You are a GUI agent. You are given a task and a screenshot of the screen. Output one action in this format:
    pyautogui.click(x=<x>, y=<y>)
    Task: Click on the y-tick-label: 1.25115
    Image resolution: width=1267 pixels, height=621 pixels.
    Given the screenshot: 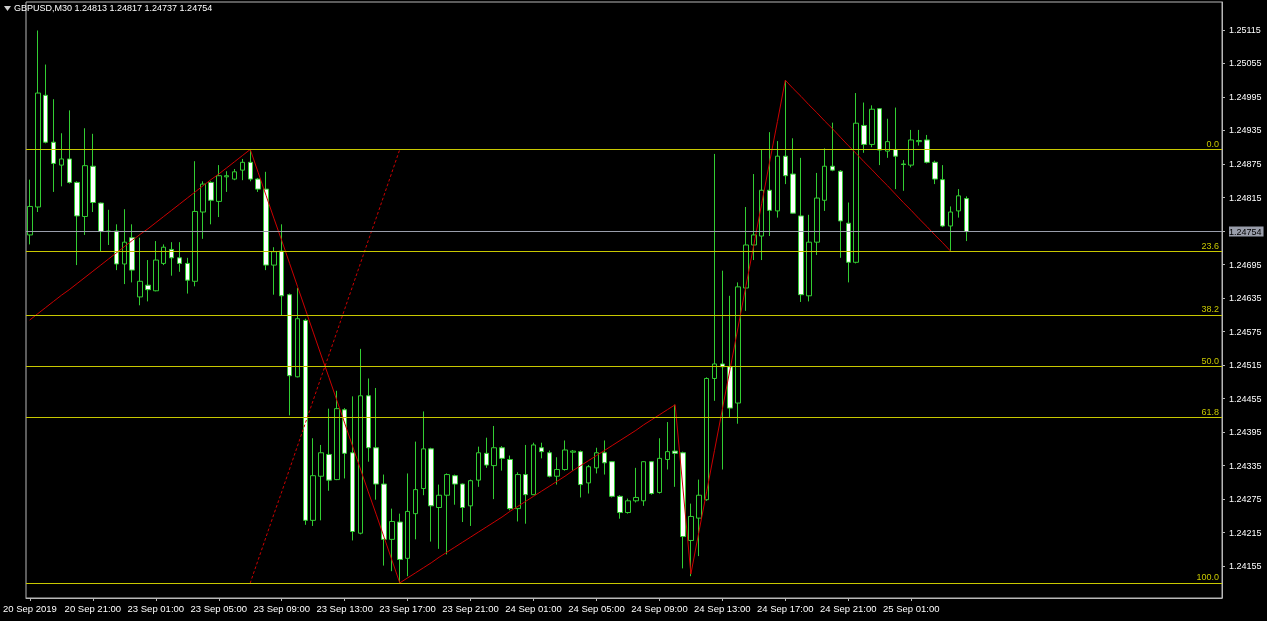 What is the action you would take?
    pyautogui.click(x=1245, y=29)
    